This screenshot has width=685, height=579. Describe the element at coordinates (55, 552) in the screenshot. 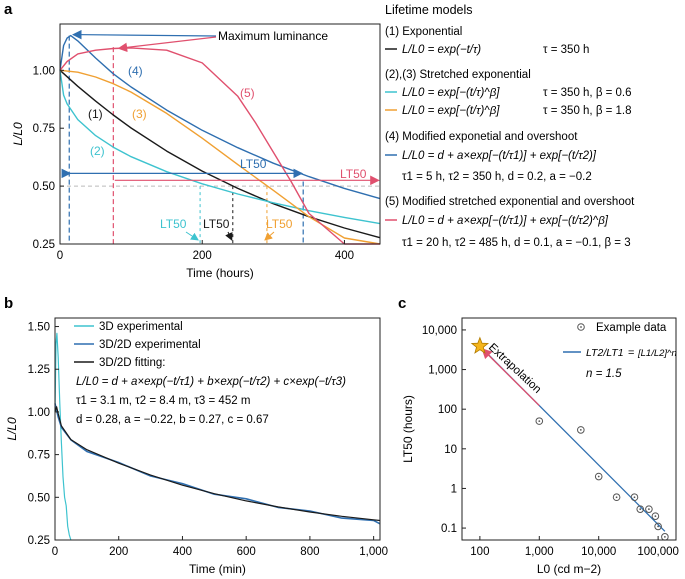

I see `xtick-label-b: 0` at that location.